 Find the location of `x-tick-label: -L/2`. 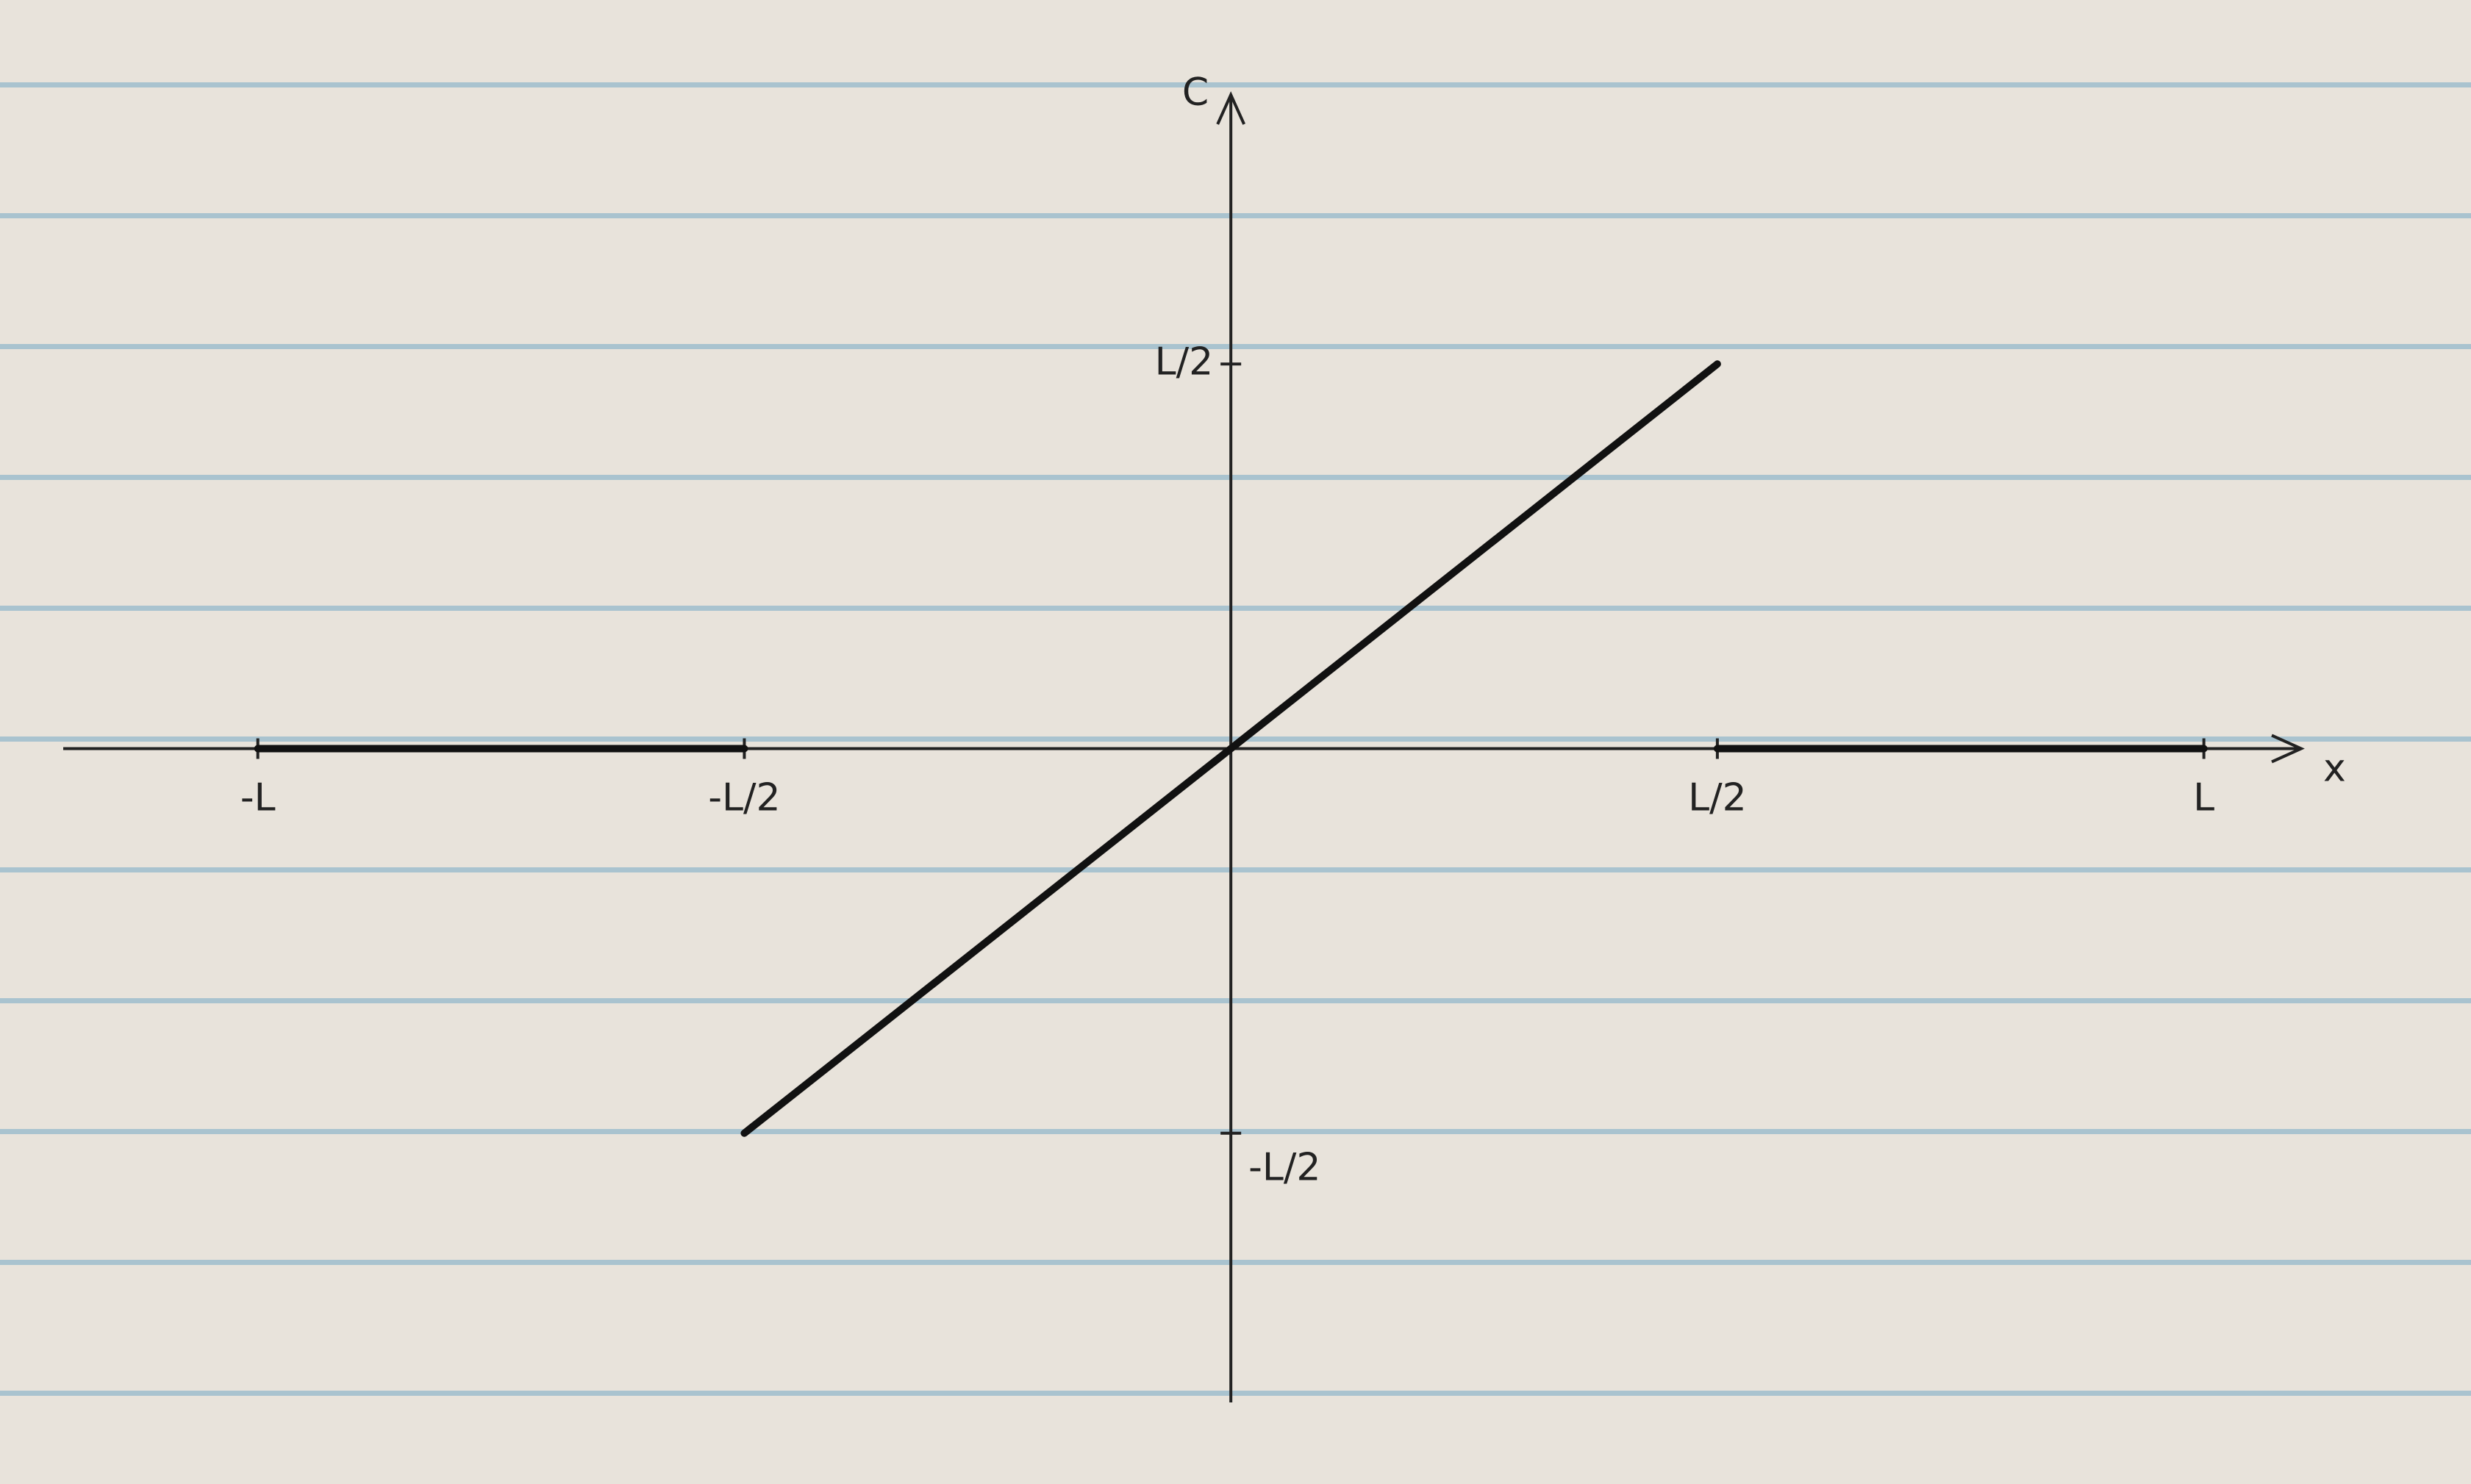

x-tick-label: -L/2 is located at coordinates (744, 798).